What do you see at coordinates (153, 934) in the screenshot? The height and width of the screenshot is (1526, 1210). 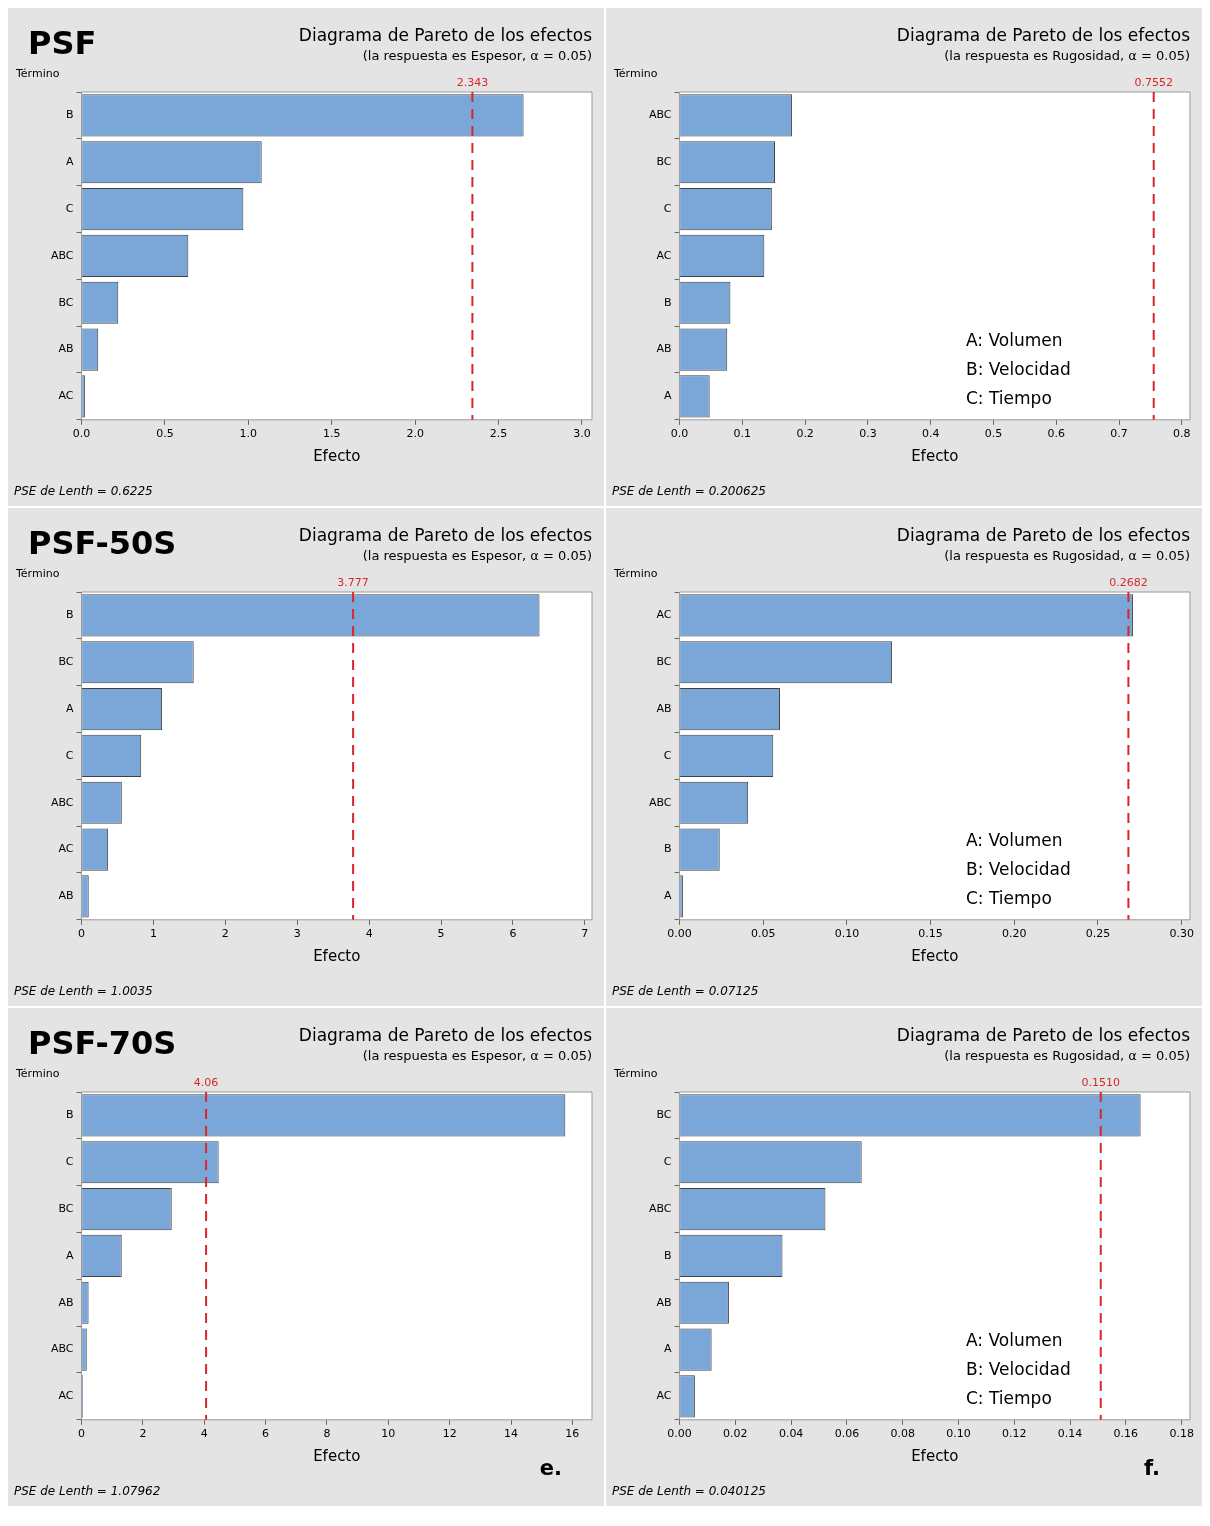 I see `x-tick-label: 1` at bounding box center [153, 934].